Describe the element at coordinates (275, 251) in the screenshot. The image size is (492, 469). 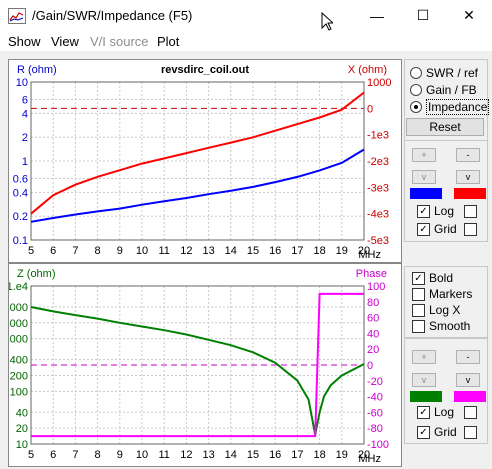
I see `x-tick-label: 16` at that location.